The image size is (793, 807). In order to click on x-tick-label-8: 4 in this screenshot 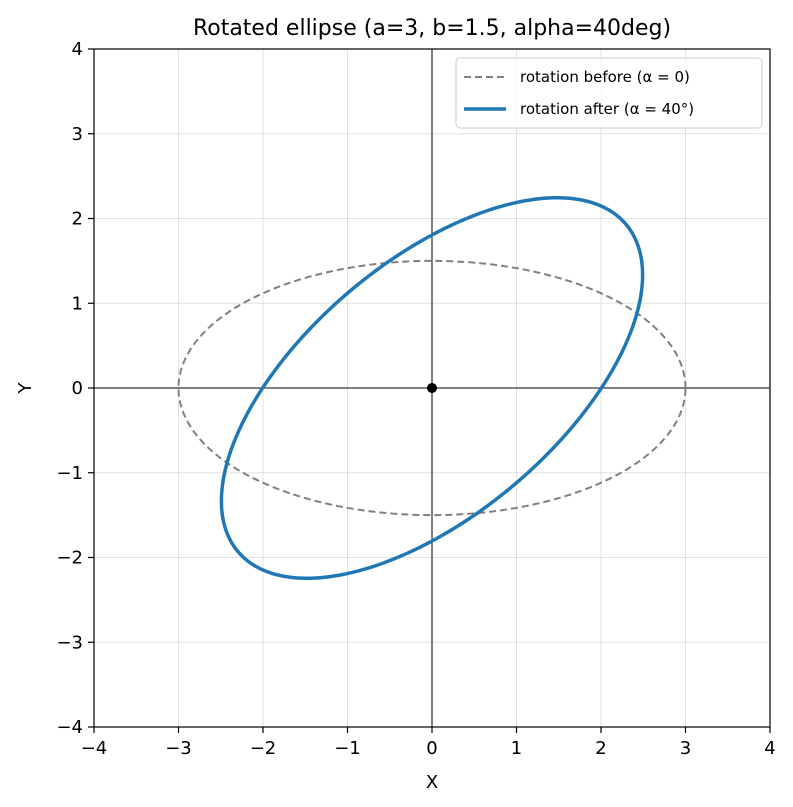, I will do `click(769, 748)`.